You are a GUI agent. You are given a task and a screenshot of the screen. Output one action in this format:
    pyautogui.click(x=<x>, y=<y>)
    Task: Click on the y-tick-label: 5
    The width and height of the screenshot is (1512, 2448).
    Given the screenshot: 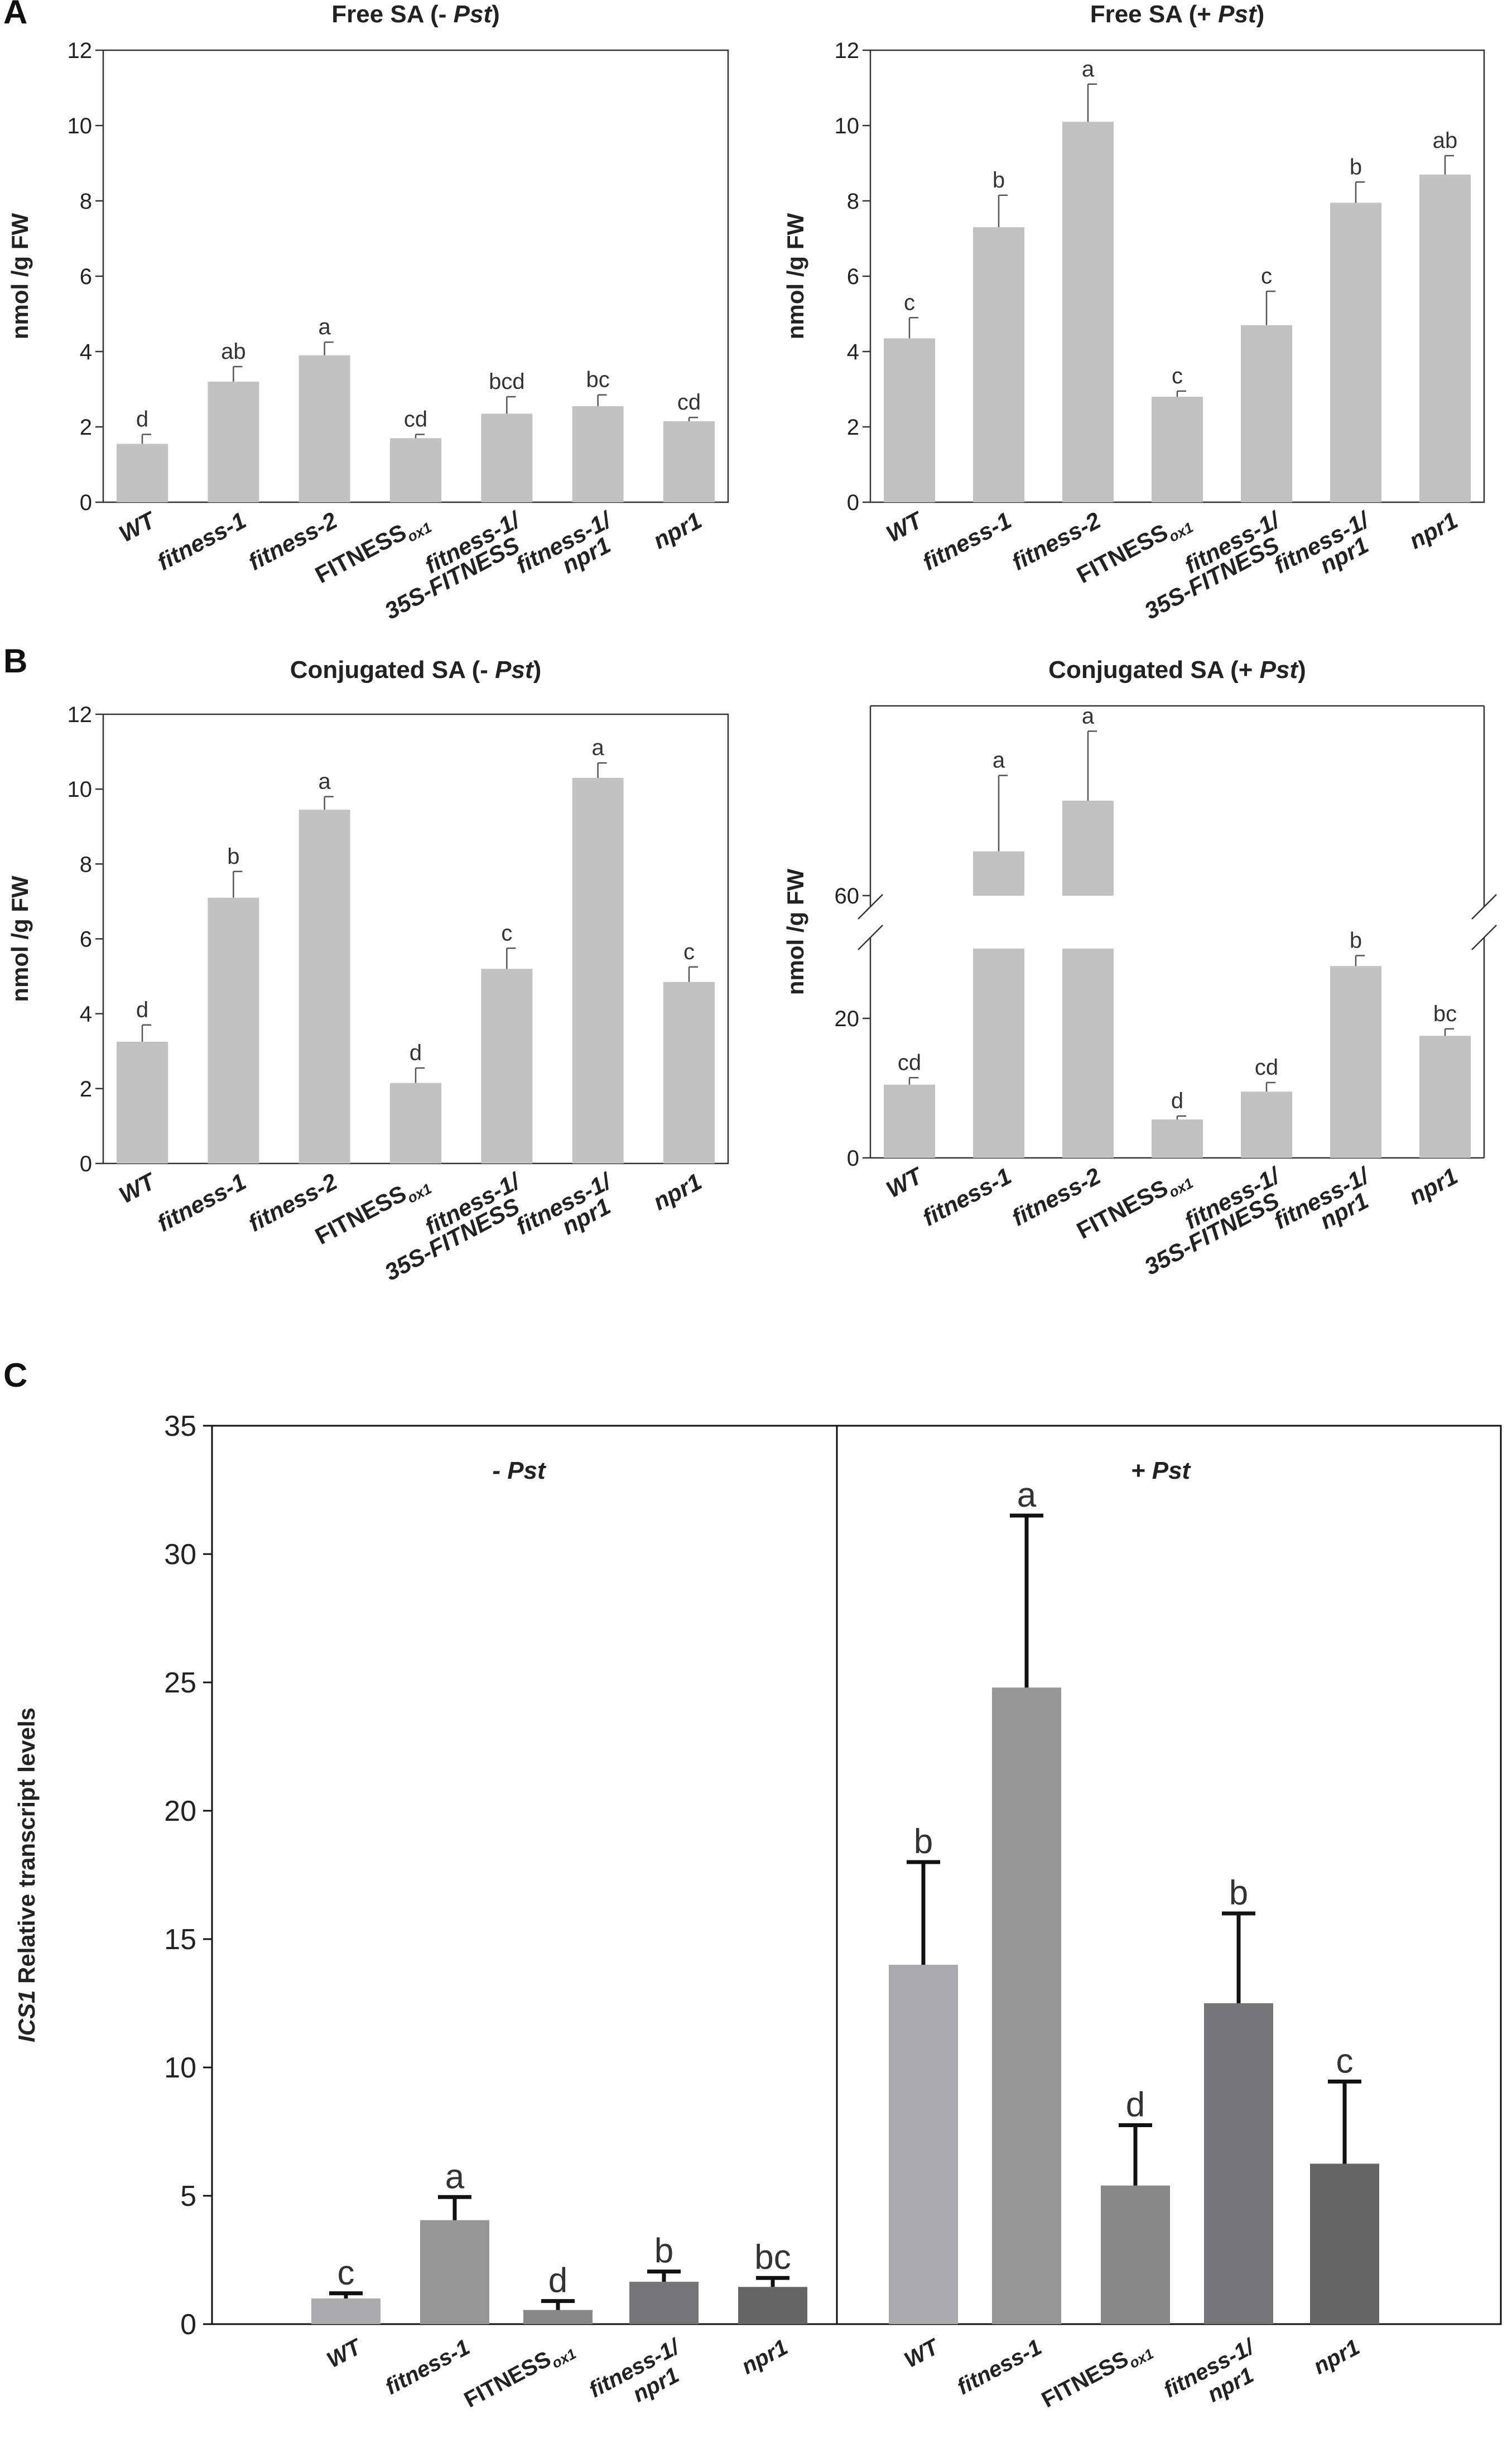 What is the action you would take?
    pyautogui.click(x=188, y=2197)
    